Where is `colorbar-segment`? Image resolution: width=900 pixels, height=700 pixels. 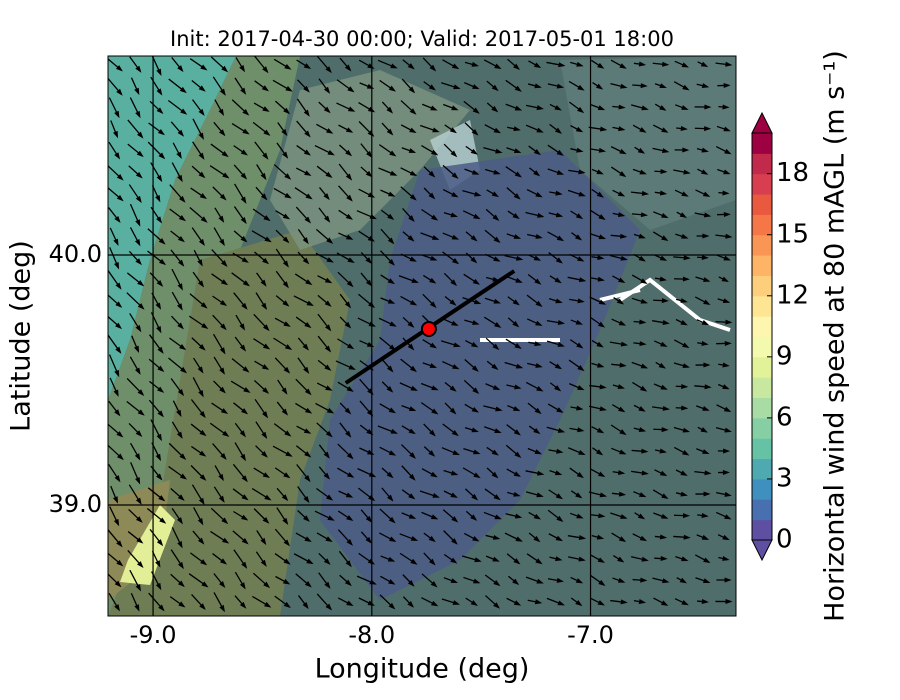 colorbar-segment is located at coordinates (762, 306).